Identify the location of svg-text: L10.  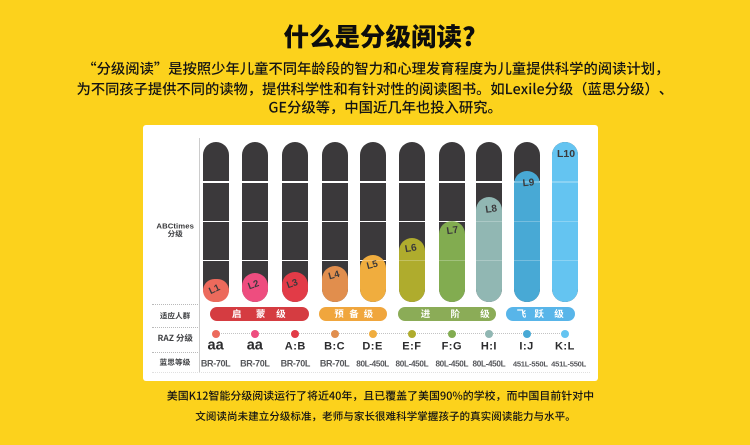
(566, 154).